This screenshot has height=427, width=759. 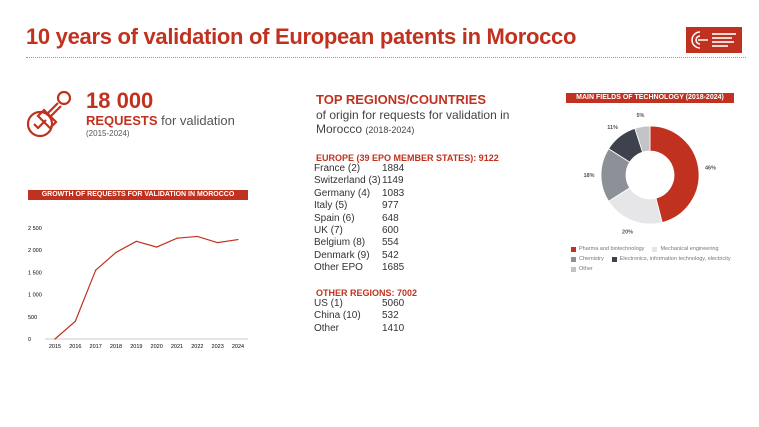 I want to click on x-tick-label: 2018, so click(x=116, y=347).